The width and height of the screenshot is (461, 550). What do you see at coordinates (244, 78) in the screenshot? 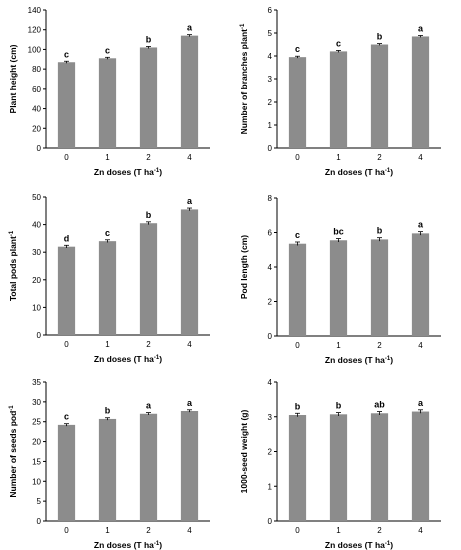
I see `y-axis-title: Number of branches plant-1` at bounding box center [244, 78].